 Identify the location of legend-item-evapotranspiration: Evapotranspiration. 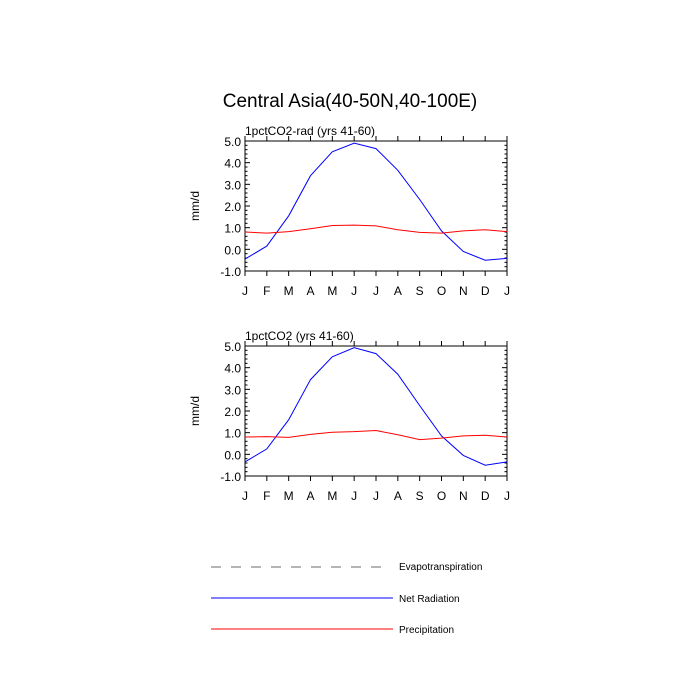
(346, 567).